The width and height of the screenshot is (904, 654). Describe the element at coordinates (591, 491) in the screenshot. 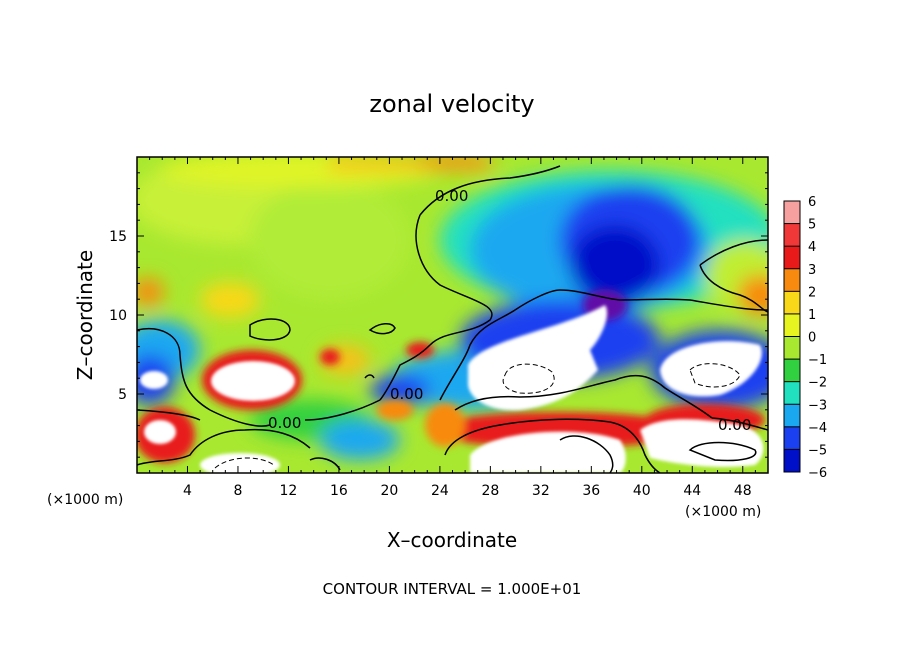

I see `x-tick-label: 36` at that location.